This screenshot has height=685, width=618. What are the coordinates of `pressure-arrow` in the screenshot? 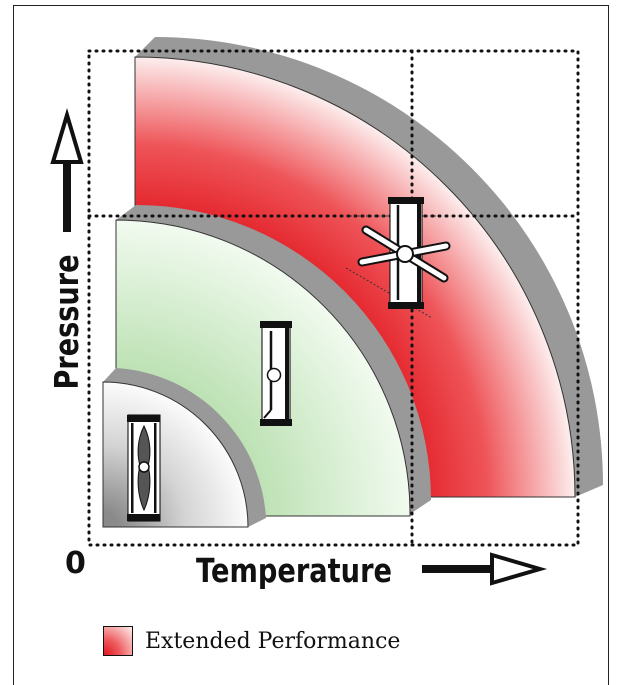 It's located at (67, 169).